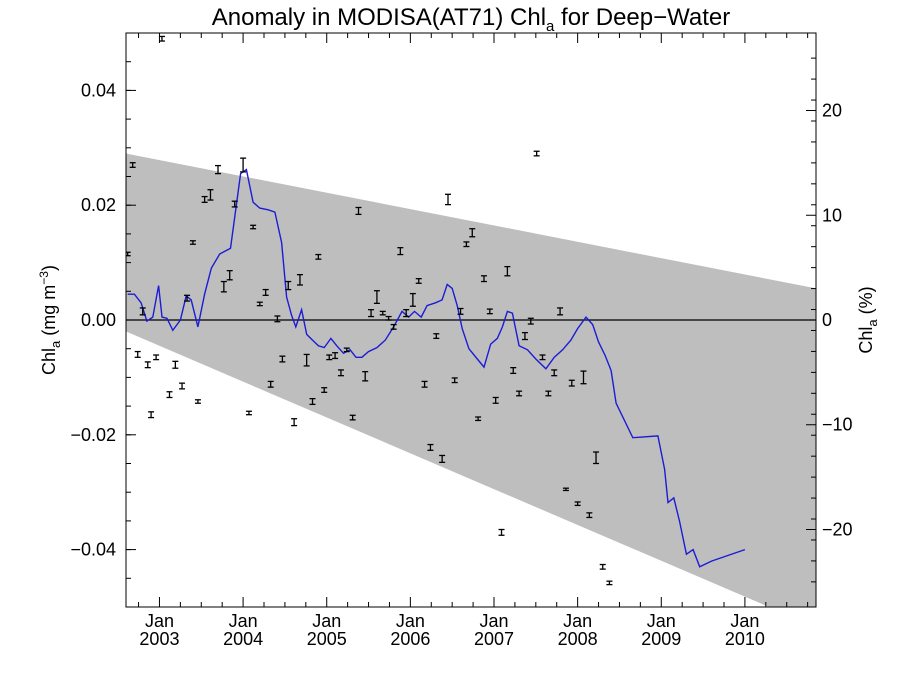 The width and height of the screenshot is (900, 680). What do you see at coordinates (93, 435) in the screenshot?
I see `y-left-tick-label: −0.02` at bounding box center [93, 435].